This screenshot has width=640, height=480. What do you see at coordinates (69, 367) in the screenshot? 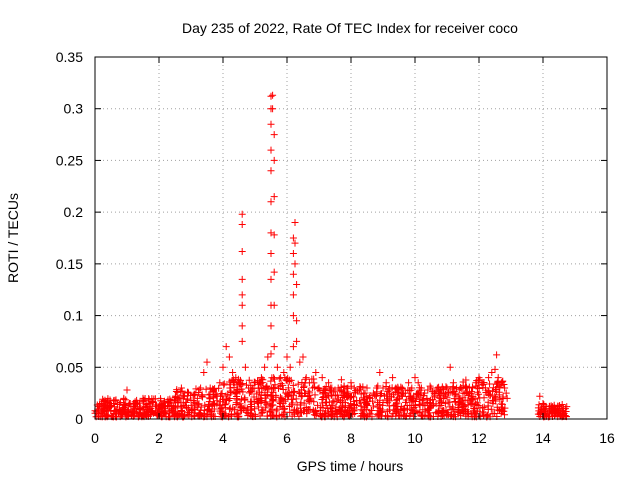
I see `y-tick-label: 0.05` at bounding box center [69, 367].